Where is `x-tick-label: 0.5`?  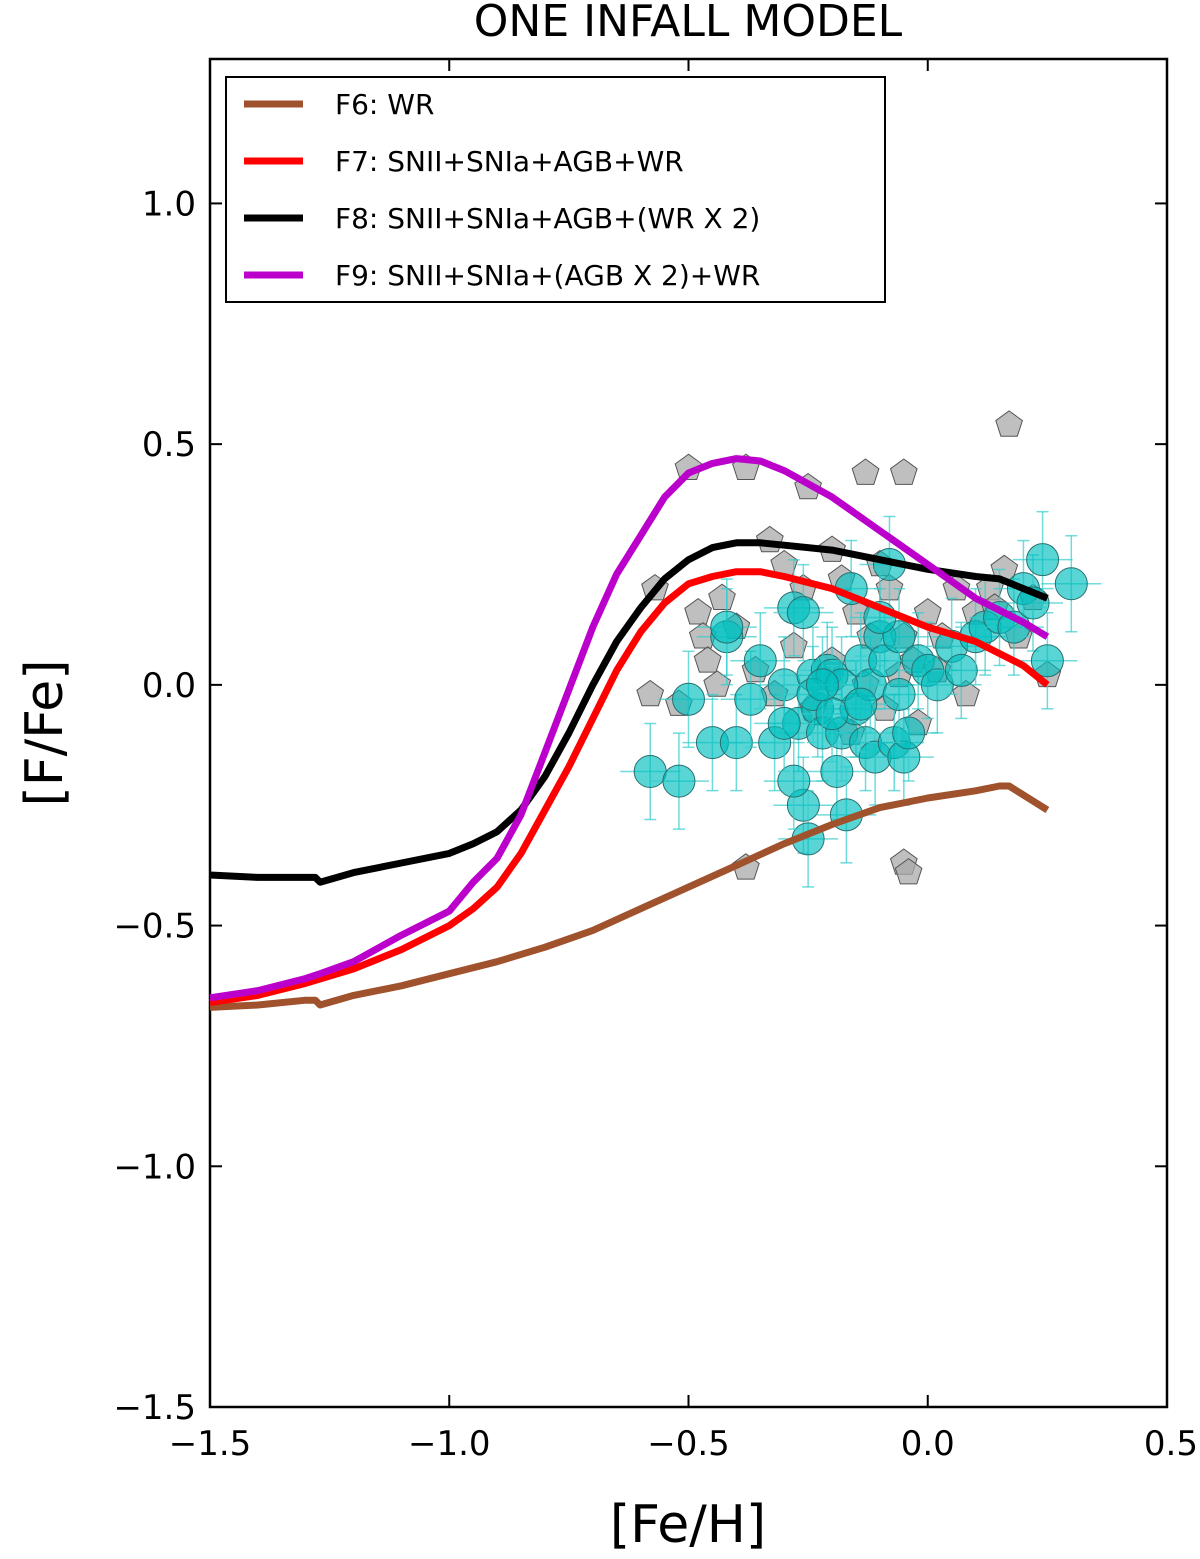
x-tick-label: 0.5 is located at coordinates (1171, 1444).